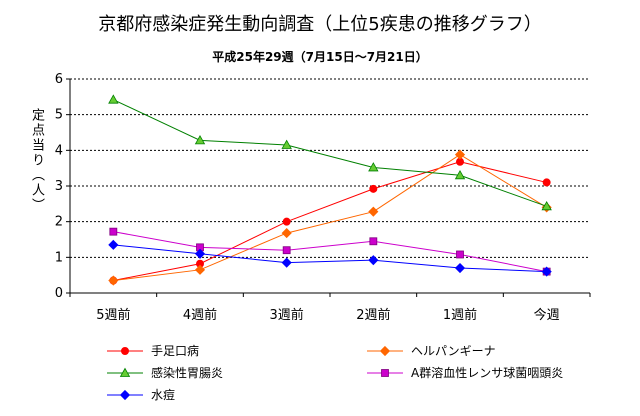 Image resolution: width=640 pixels, height=416 pixels. I want to click on y-tick-label: 4, so click(59, 150).